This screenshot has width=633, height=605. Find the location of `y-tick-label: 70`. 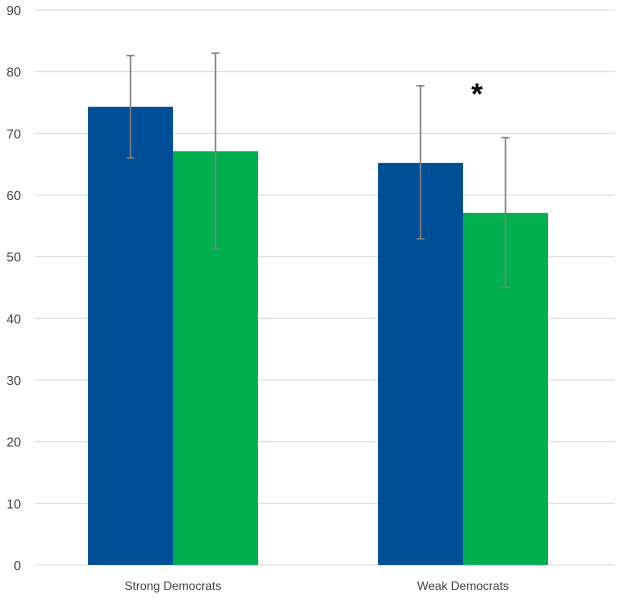

y-tick-label: 70 is located at coordinates (14, 133).